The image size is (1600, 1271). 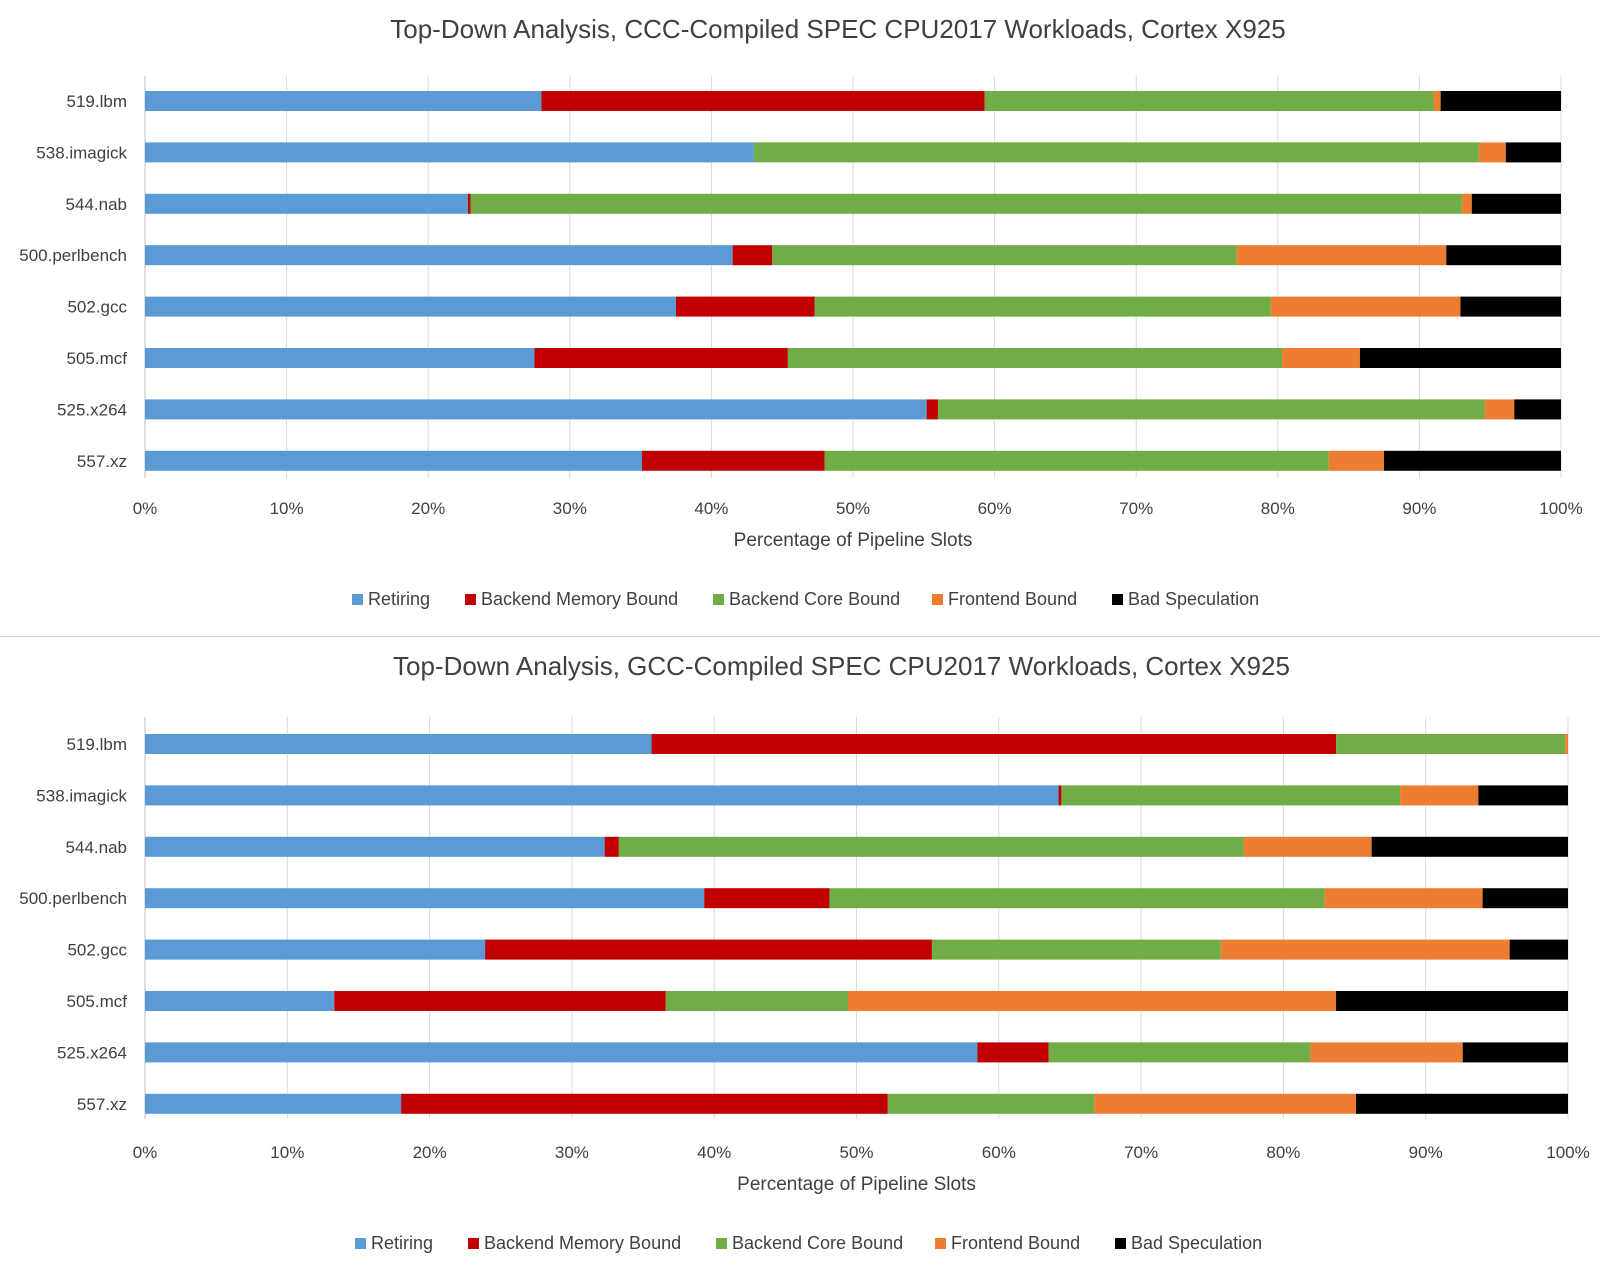 What do you see at coordinates (92, 1052) in the screenshot?
I see `y-tick-label: 525.x264` at bounding box center [92, 1052].